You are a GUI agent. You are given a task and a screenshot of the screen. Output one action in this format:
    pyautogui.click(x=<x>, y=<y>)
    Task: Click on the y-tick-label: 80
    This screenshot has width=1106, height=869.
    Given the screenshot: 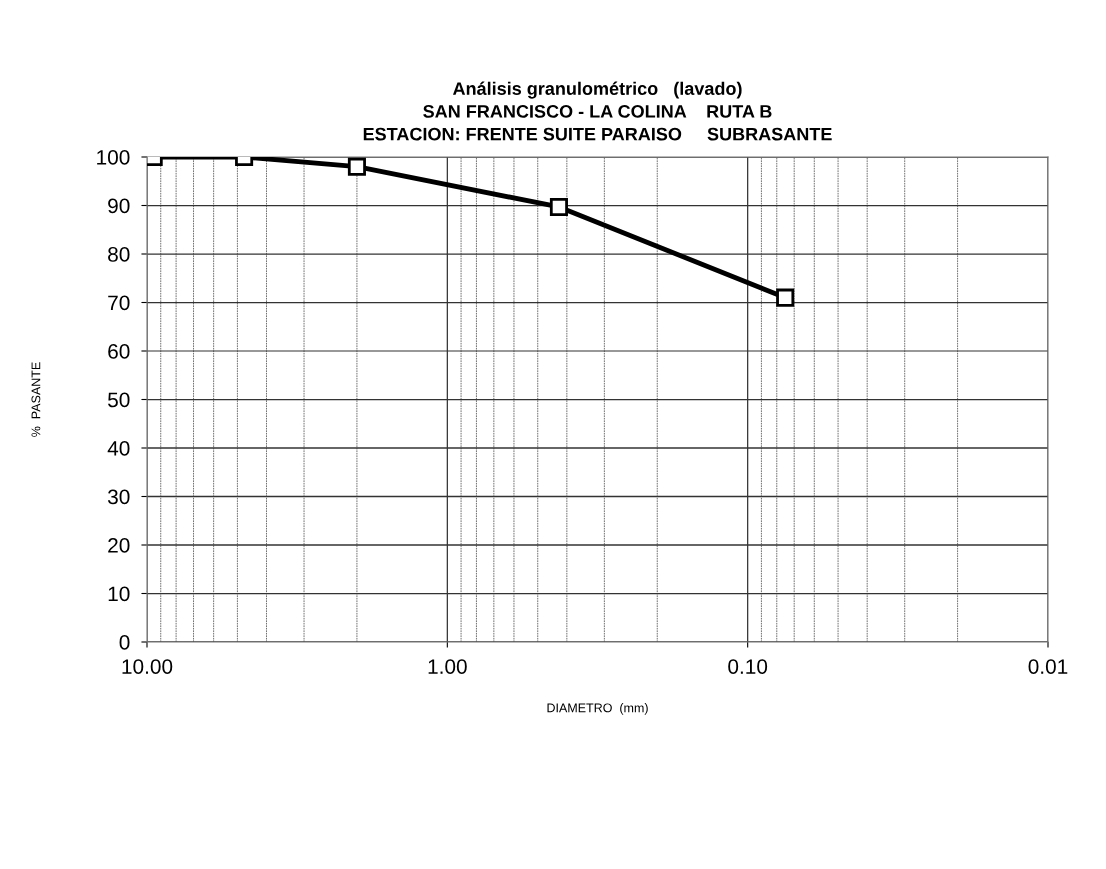 What is the action you would take?
    pyautogui.click(x=119, y=254)
    